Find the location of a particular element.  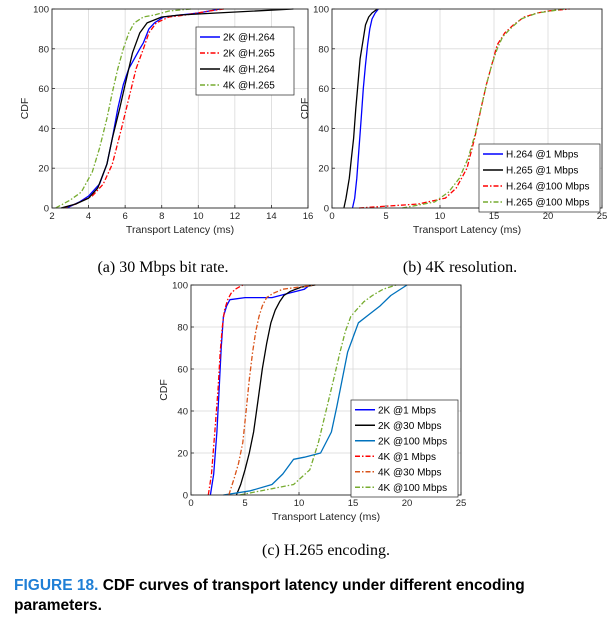

figure-label: FIGURE 18. is located at coordinates (56, 585).